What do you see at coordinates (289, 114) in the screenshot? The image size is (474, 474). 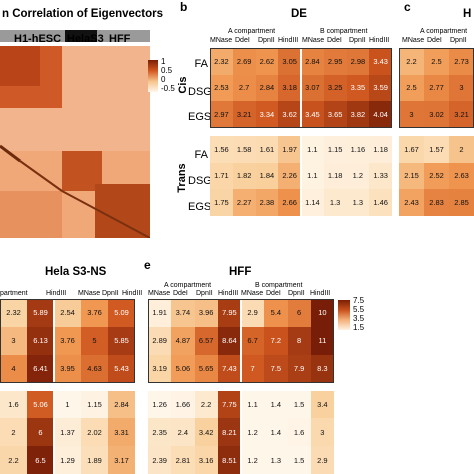 I see `heatmap-cell: 3.62` at bounding box center [289, 114].